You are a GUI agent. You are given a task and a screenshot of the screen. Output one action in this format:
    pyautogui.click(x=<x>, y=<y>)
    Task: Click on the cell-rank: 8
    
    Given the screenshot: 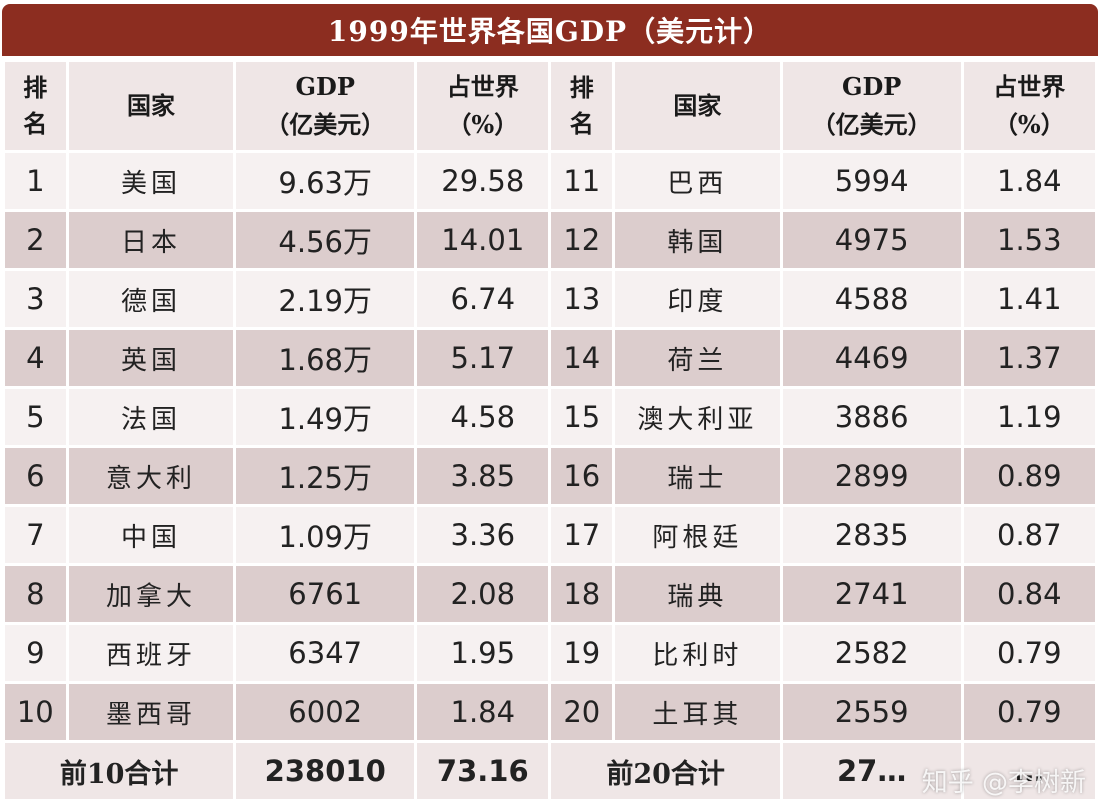 What is the action you would take?
    pyautogui.click(x=35, y=594)
    